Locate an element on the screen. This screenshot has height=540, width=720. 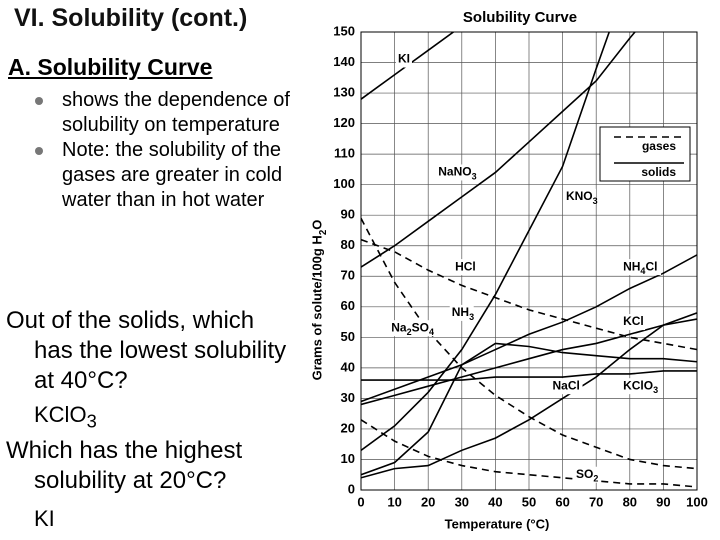
series-label: SO2 is located at coordinates (587, 475).